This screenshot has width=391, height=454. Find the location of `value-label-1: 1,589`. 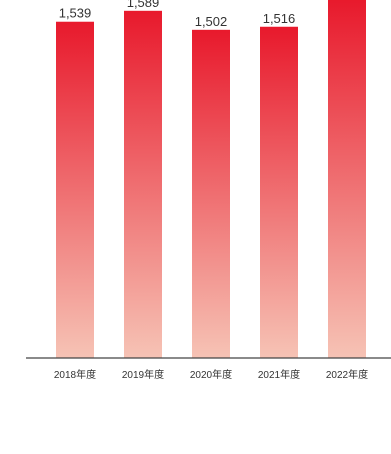

value-label-1: 1,589 is located at coordinates (143, 5).